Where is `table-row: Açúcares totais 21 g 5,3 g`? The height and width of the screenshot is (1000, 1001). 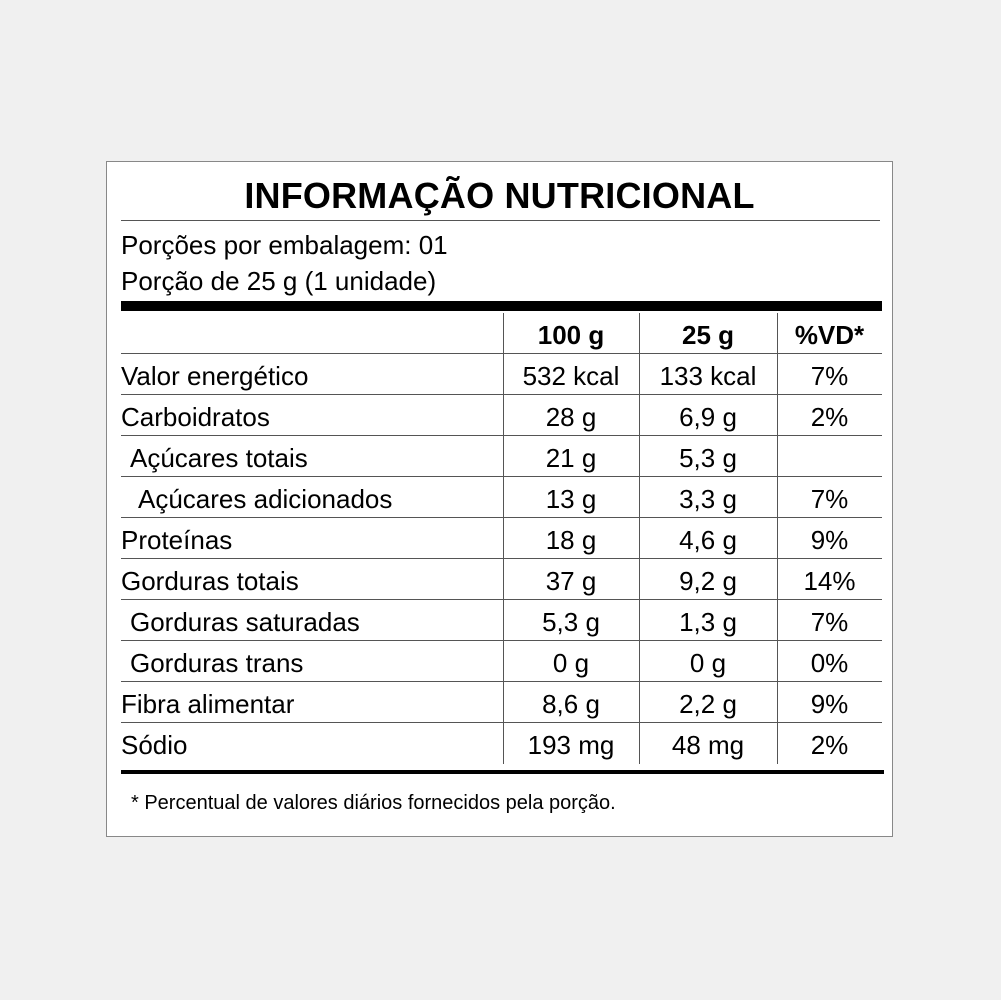 table-row: Açúcares totais 21 g 5,3 g is located at coordinates (501, 456).